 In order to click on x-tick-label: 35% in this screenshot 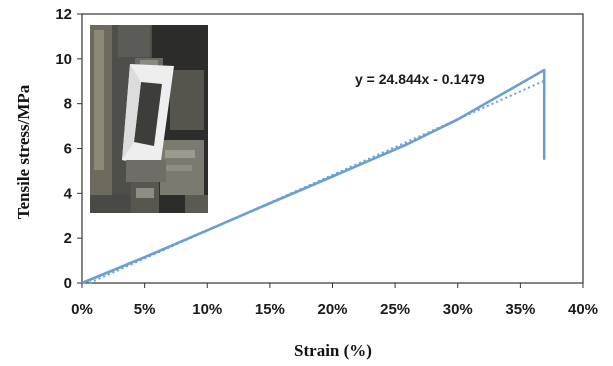, I will do `click(520, 309)`.